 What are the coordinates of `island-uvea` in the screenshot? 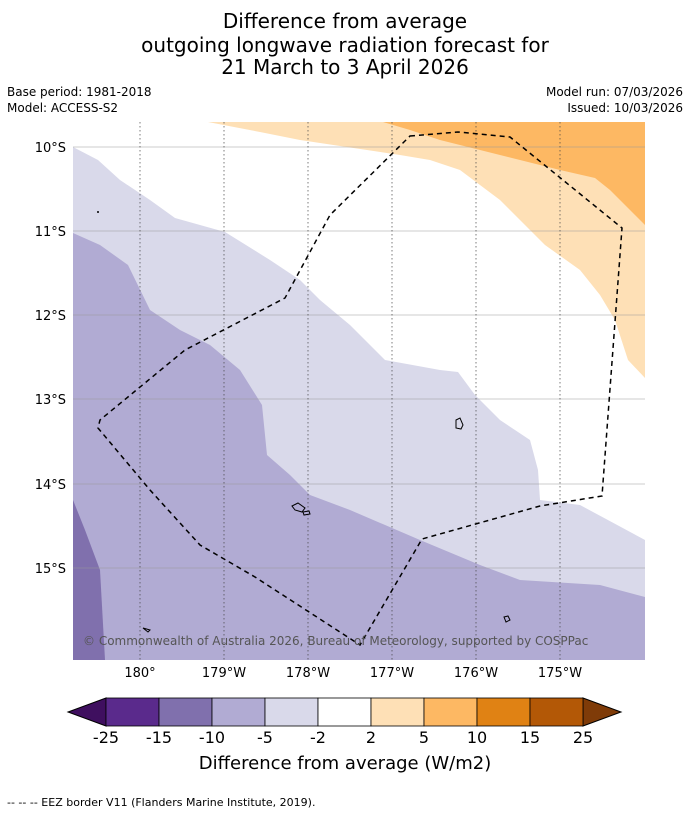 It's located at (459, 423).